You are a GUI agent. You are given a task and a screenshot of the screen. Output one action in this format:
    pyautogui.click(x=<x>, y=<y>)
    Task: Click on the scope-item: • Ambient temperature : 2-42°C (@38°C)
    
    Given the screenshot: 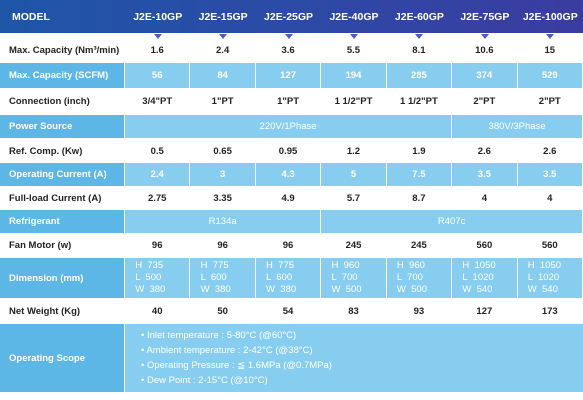 What is the action you would take?
    pyautogui.click(x=227, y=350)
    